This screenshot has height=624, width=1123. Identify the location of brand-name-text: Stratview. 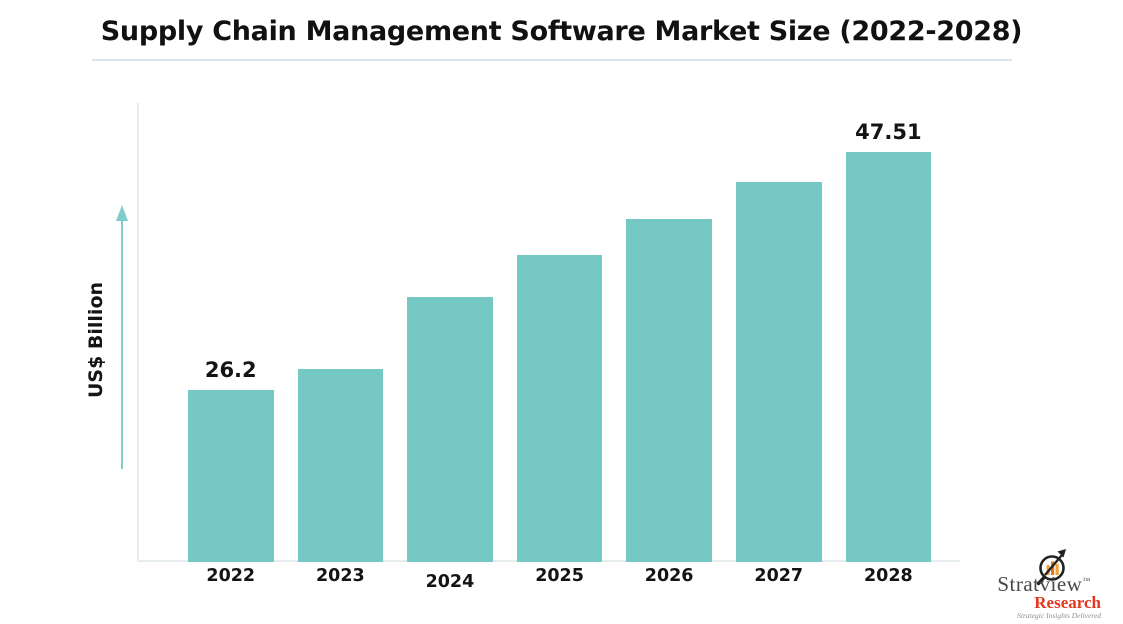
(1040, 584).